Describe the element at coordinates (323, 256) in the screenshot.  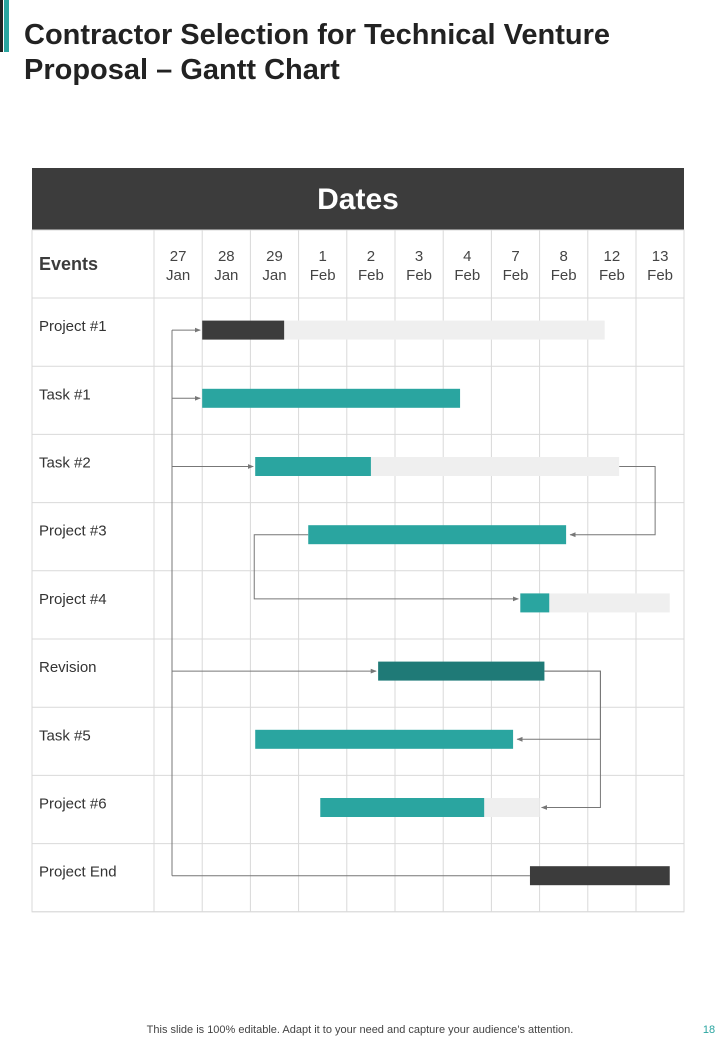
I see `date-tick-day: 1` at that location.